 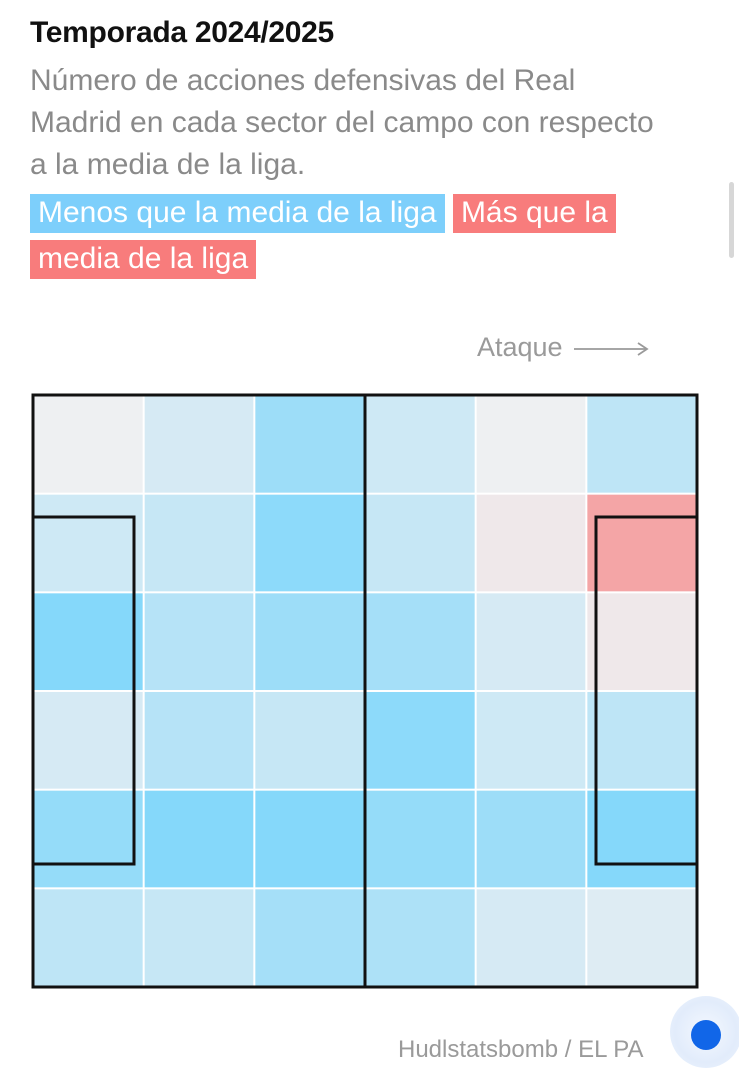 I want to click on legend-less-label: Menos que la media de la liga, so click(x=237, y=213).